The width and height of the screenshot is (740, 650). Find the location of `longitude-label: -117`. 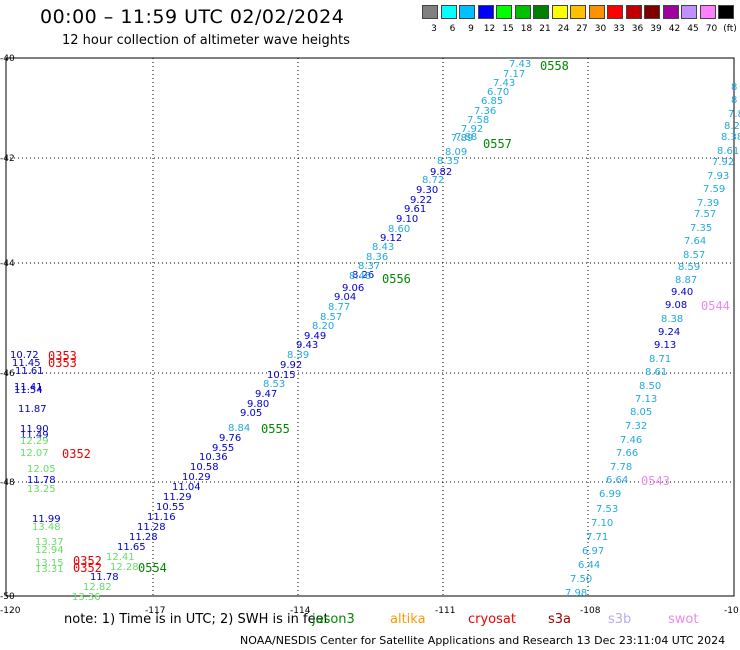

longitude-label: -117 is located at coordinates (155, 611).